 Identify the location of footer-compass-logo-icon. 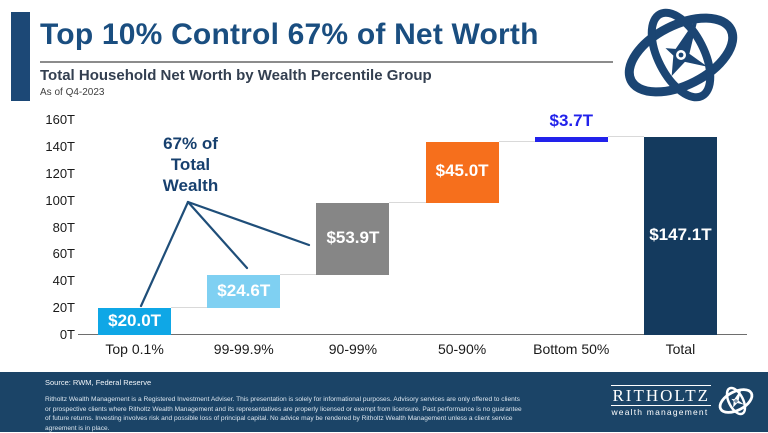
(736, 401).